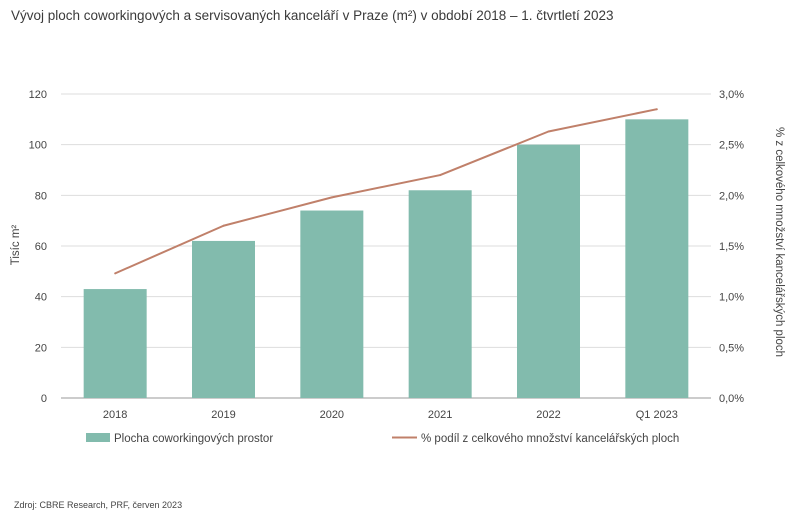 Image resolution: width=788 pixels, height=525 pixels. Describe the element at coordinates (193, 439) in the screenshot. I see `legend-bar-label: Plocha coworkingových prostor` at that location.